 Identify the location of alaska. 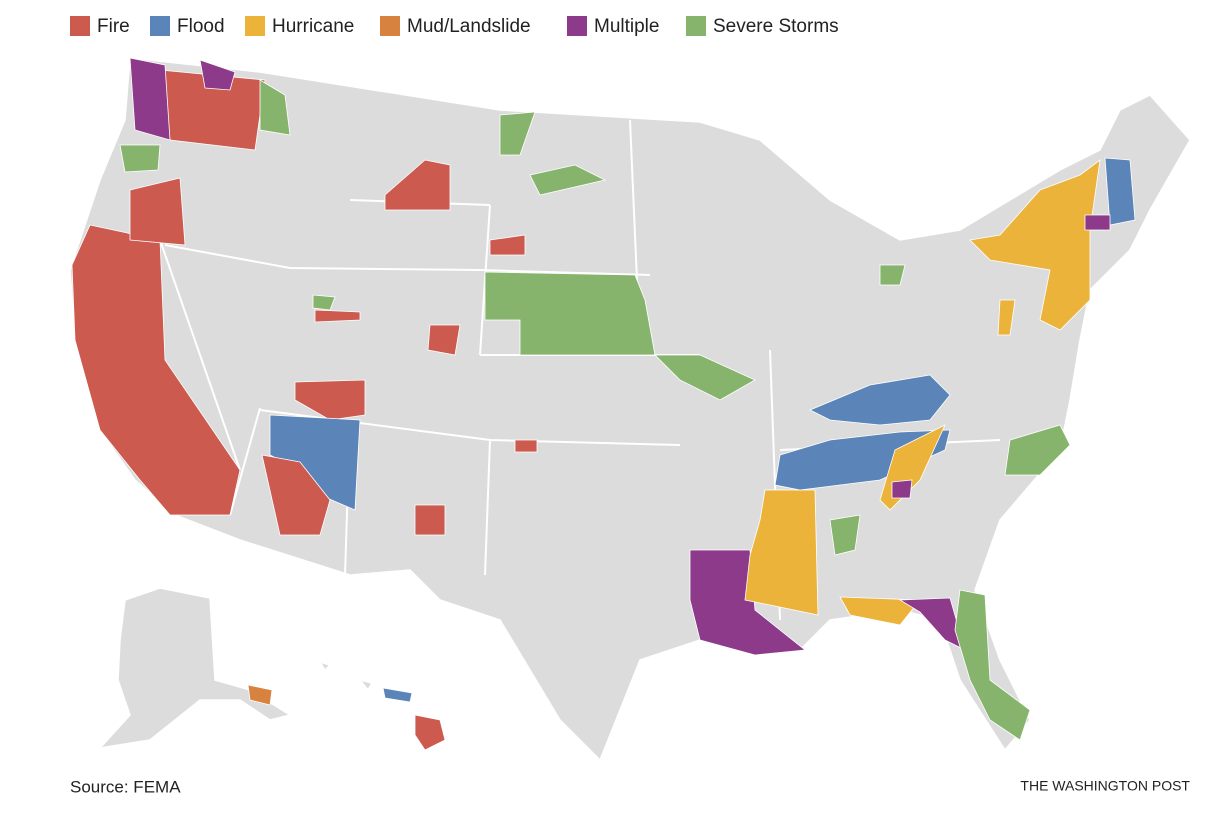
(195, 668).